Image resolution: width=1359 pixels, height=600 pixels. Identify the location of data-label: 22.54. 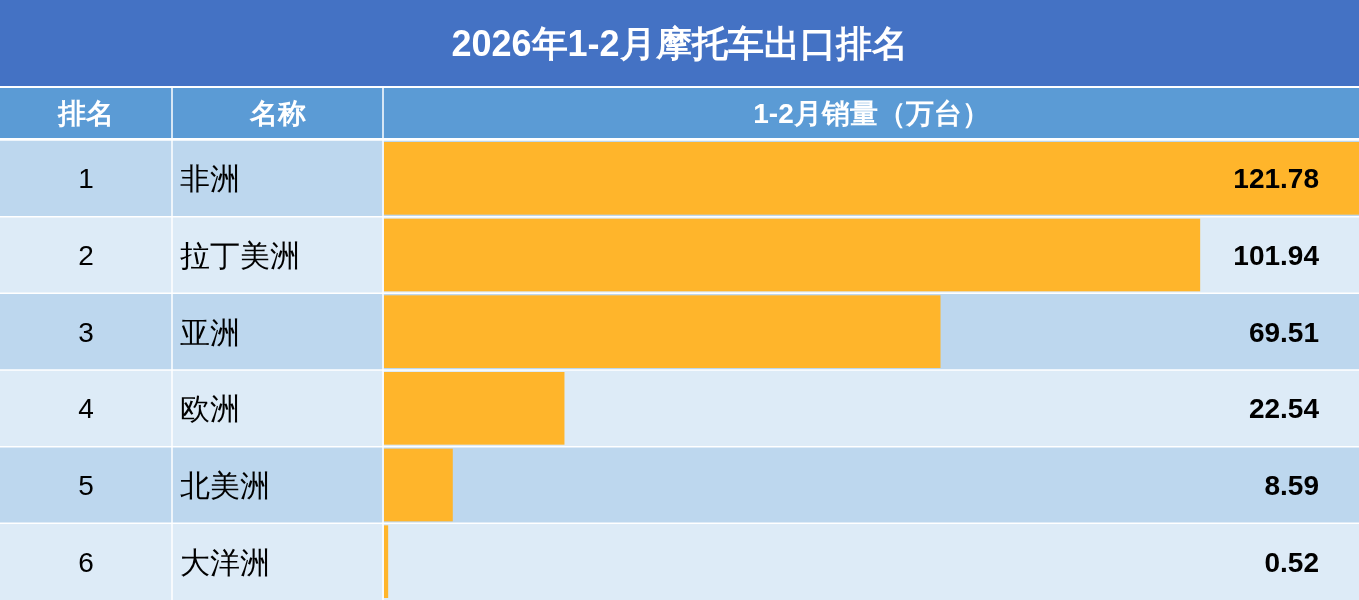
(1284, 409).